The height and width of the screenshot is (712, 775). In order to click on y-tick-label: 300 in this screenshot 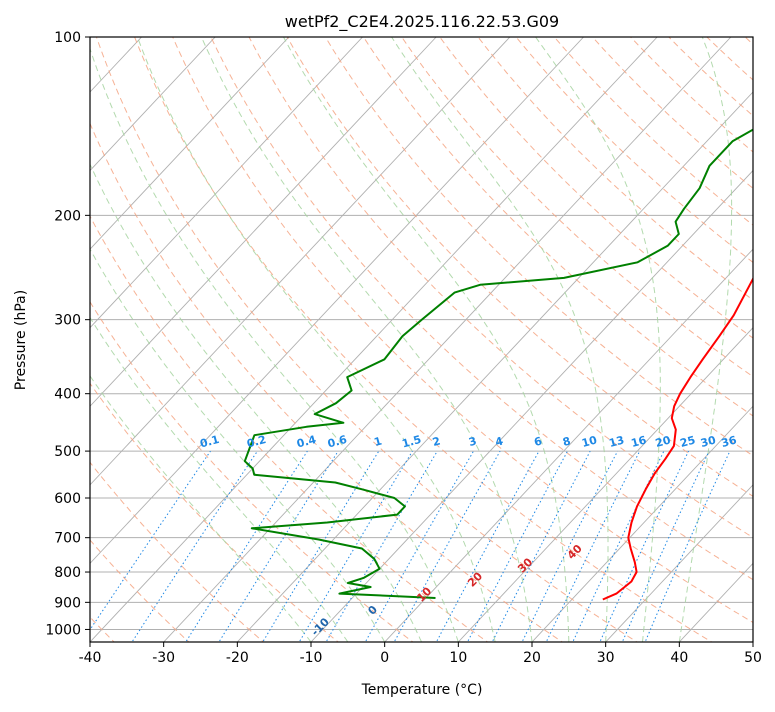, I will do `click(67, 321)`.